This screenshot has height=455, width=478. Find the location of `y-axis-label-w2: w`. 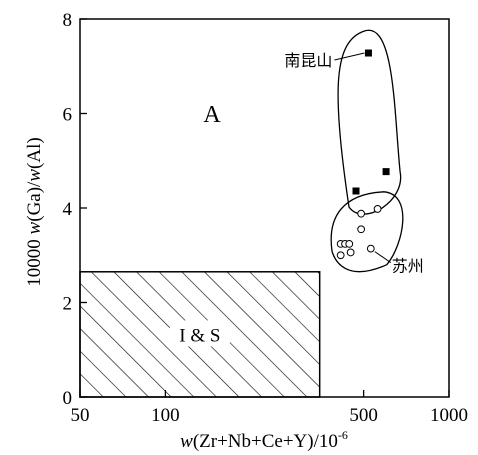

y-axis-label-w2: w is located at coordinates (34, 175).